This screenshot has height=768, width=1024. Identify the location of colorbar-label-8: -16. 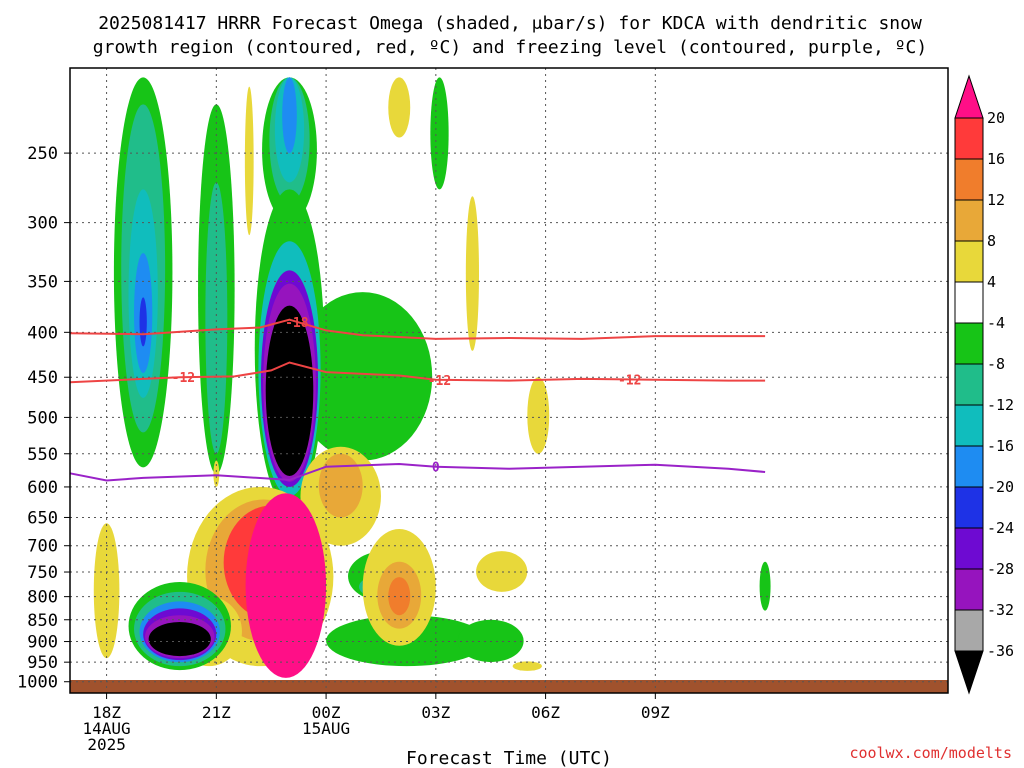
(1000, 446).